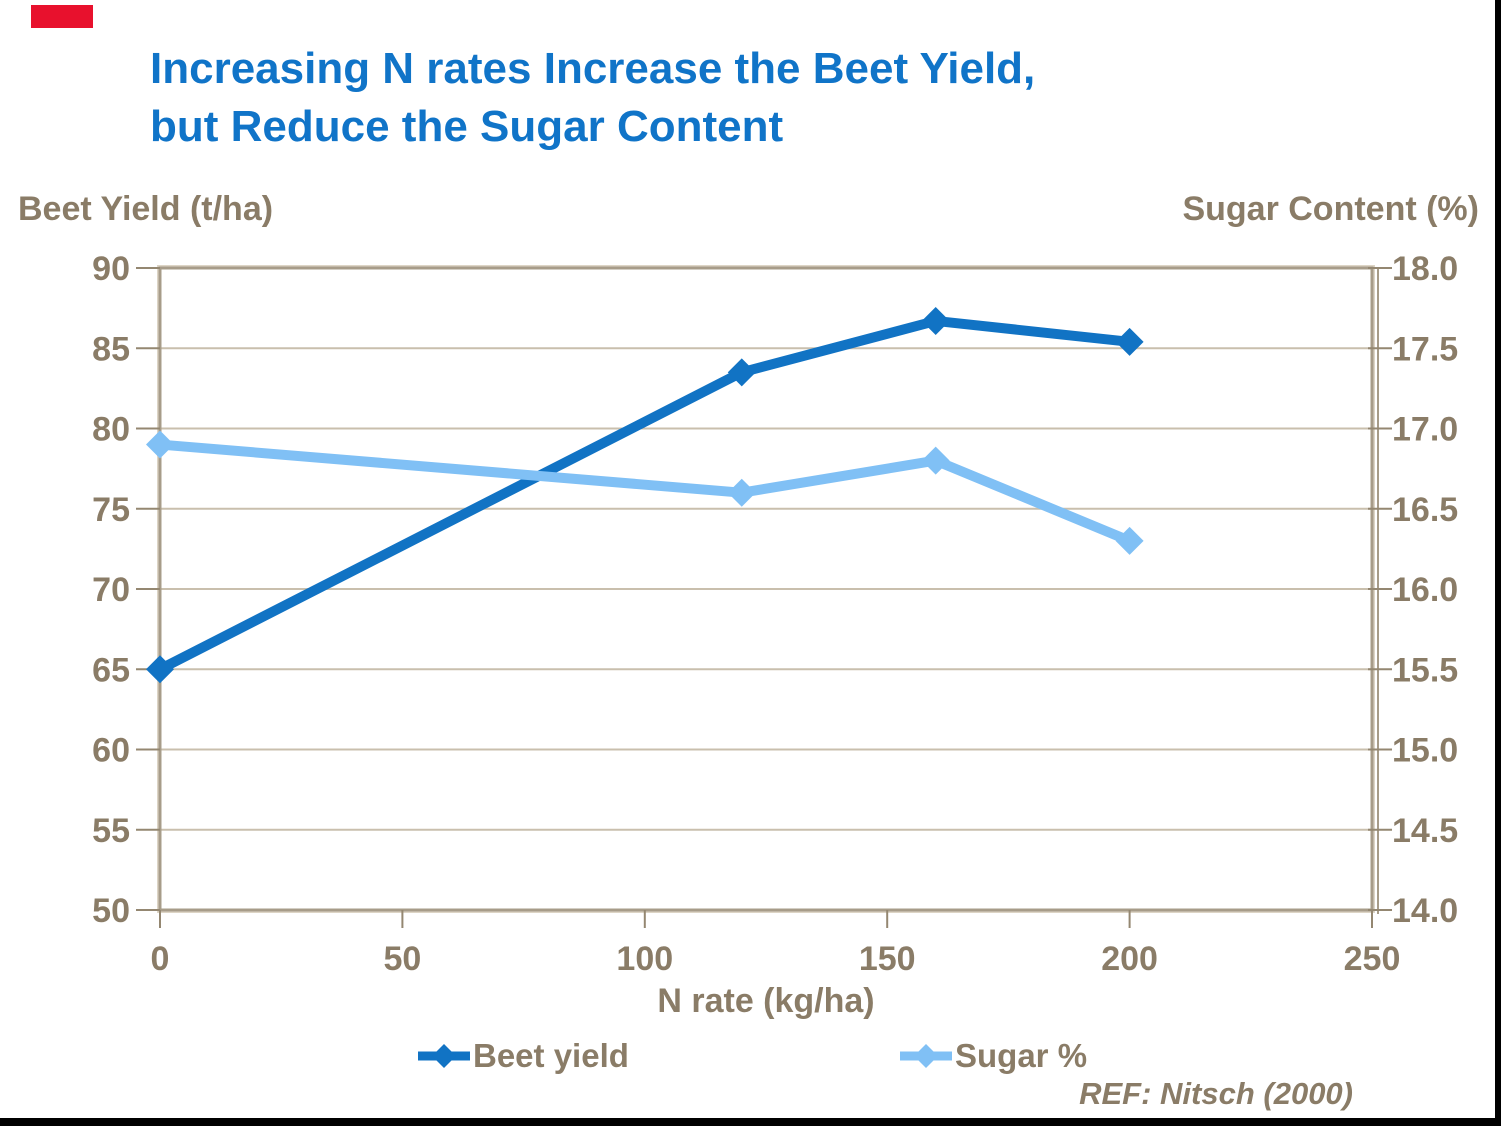 The image size is (1501, 1126). Describe the element at coordinates (111, 911) in the screenshot. I see `y-tick-label-left: 50` at that location.